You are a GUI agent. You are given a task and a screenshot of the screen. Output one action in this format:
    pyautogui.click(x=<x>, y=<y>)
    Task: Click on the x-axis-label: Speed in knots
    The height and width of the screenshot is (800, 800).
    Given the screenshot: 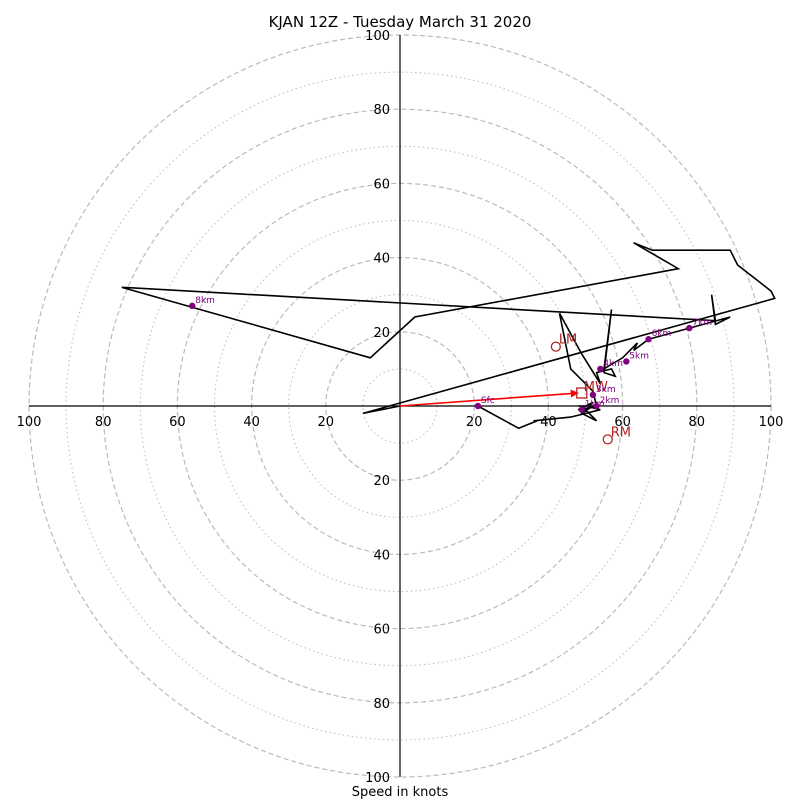 What is the action you would take?
    pyautogui.click(x=400, y=792)
    